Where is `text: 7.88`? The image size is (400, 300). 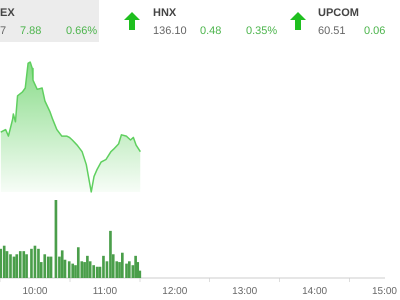
text: 7.88 is located at coordinates (31, 31).